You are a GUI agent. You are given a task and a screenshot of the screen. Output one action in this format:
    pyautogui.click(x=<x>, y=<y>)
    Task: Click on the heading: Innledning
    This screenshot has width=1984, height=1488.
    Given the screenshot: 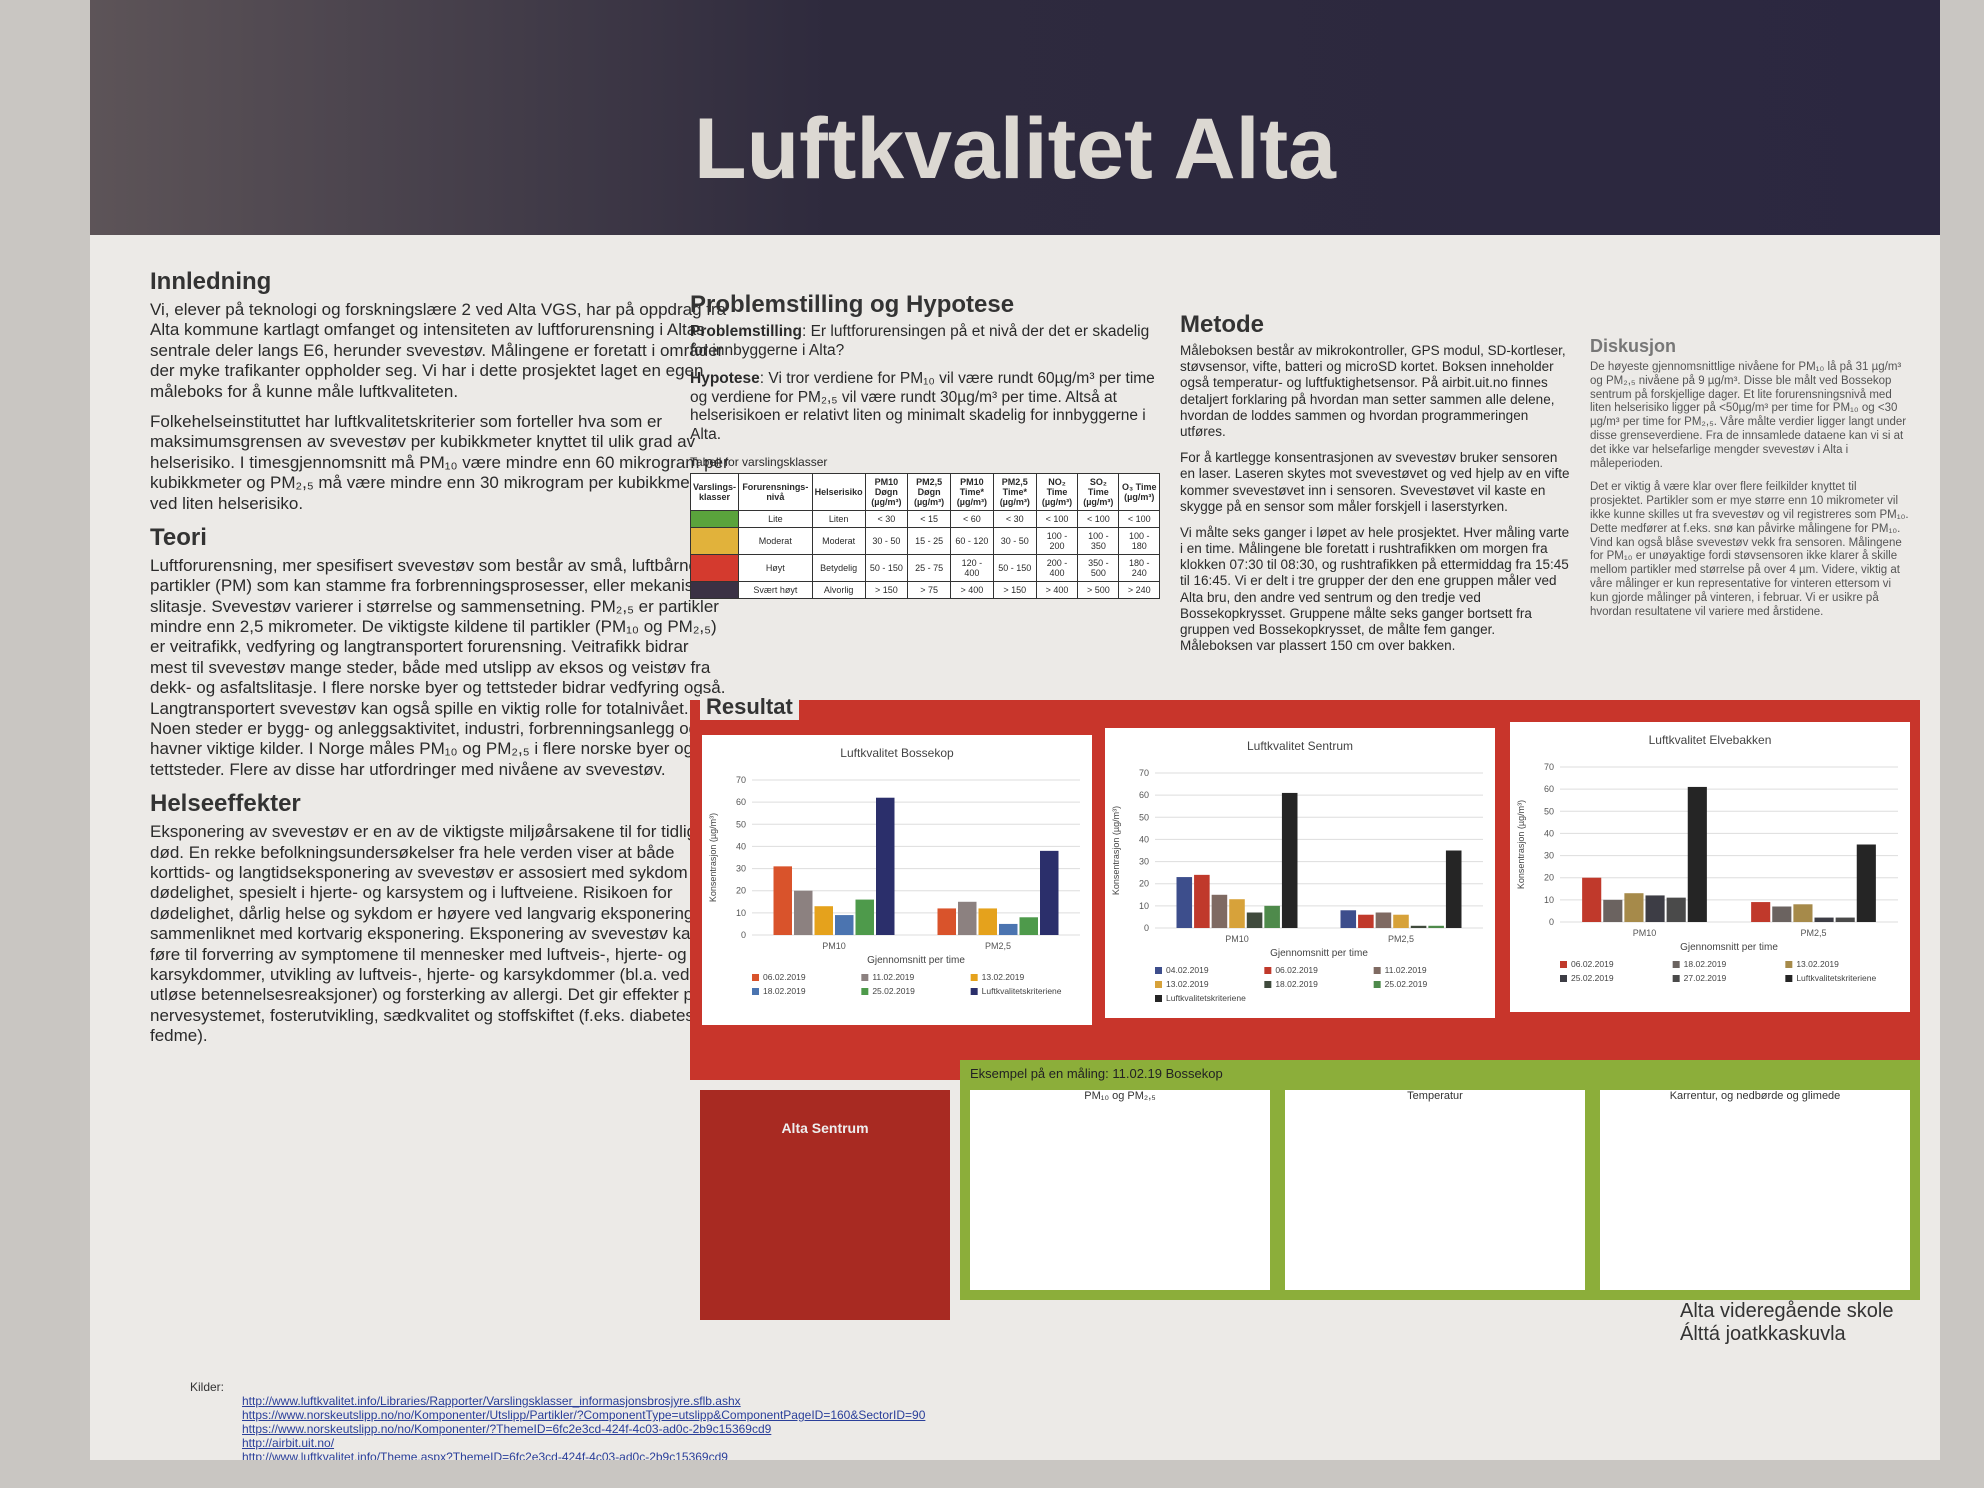 What is the action you would take?
    pyautogui.click(x=211, y=281)
    